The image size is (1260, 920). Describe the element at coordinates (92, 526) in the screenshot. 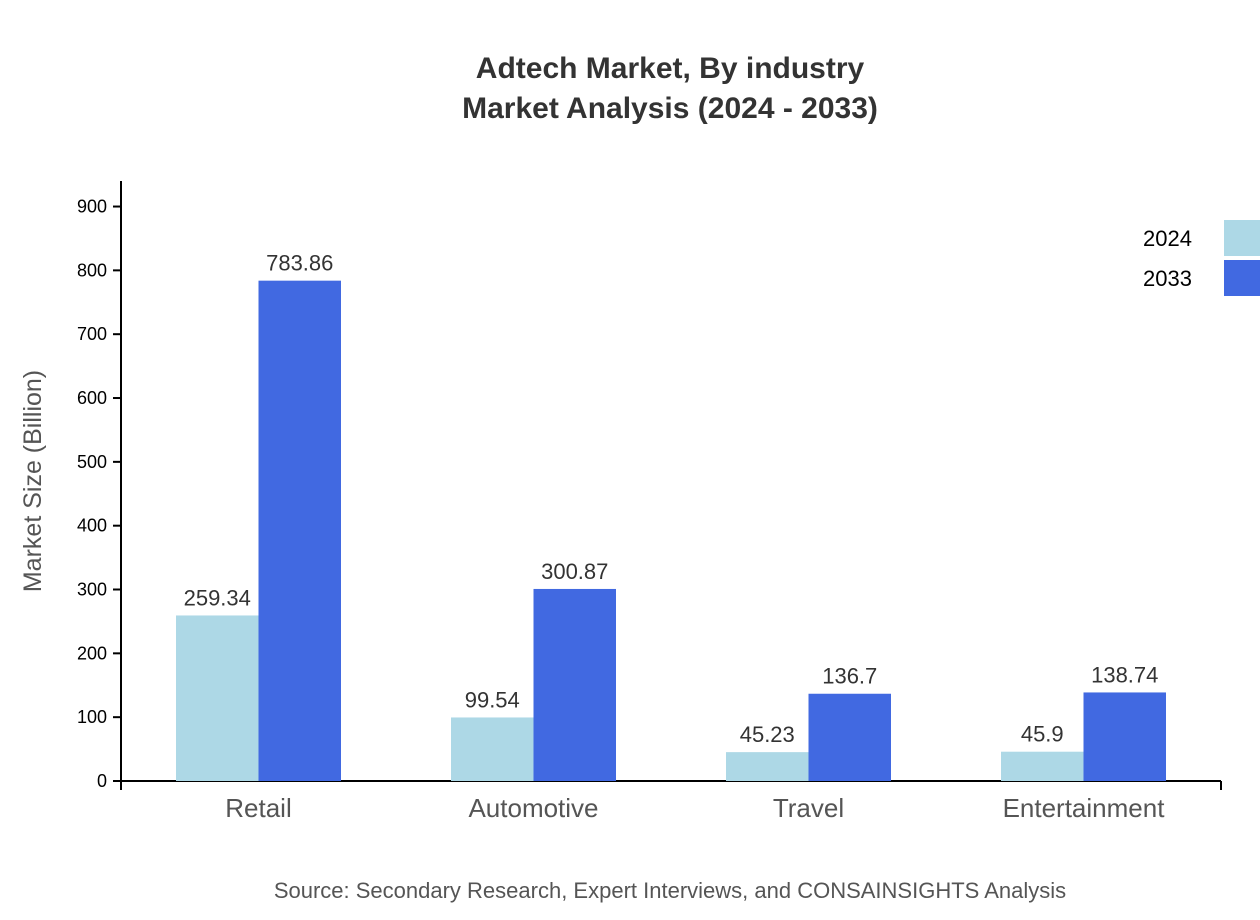

I see `y-tick-label: 400` at that location.